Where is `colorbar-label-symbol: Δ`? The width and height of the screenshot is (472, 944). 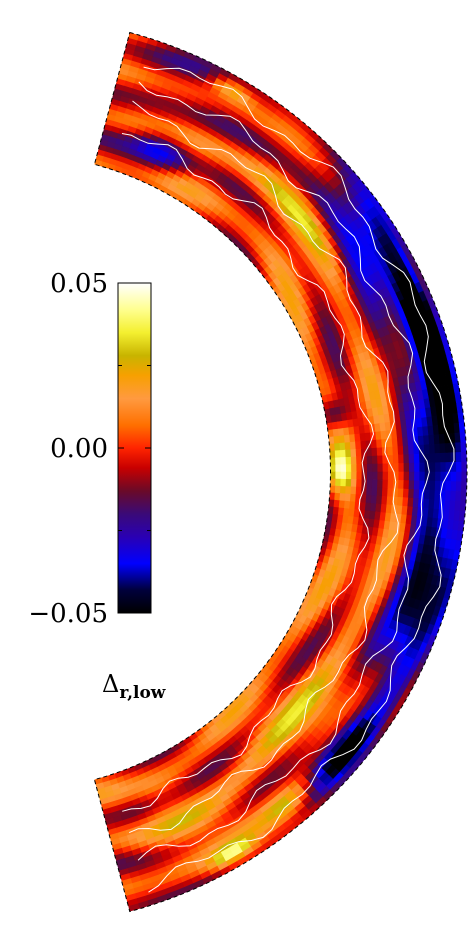 colorbar-label-symbol: Δ is located at coordinates (110, 684).